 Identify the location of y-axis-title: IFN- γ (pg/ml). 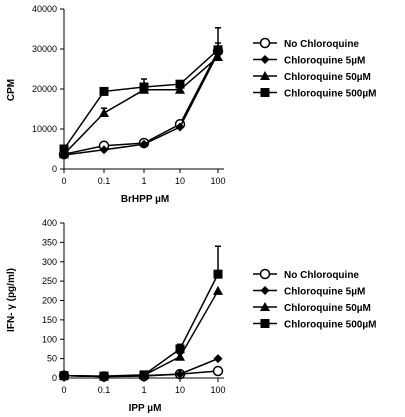
(11, 300).